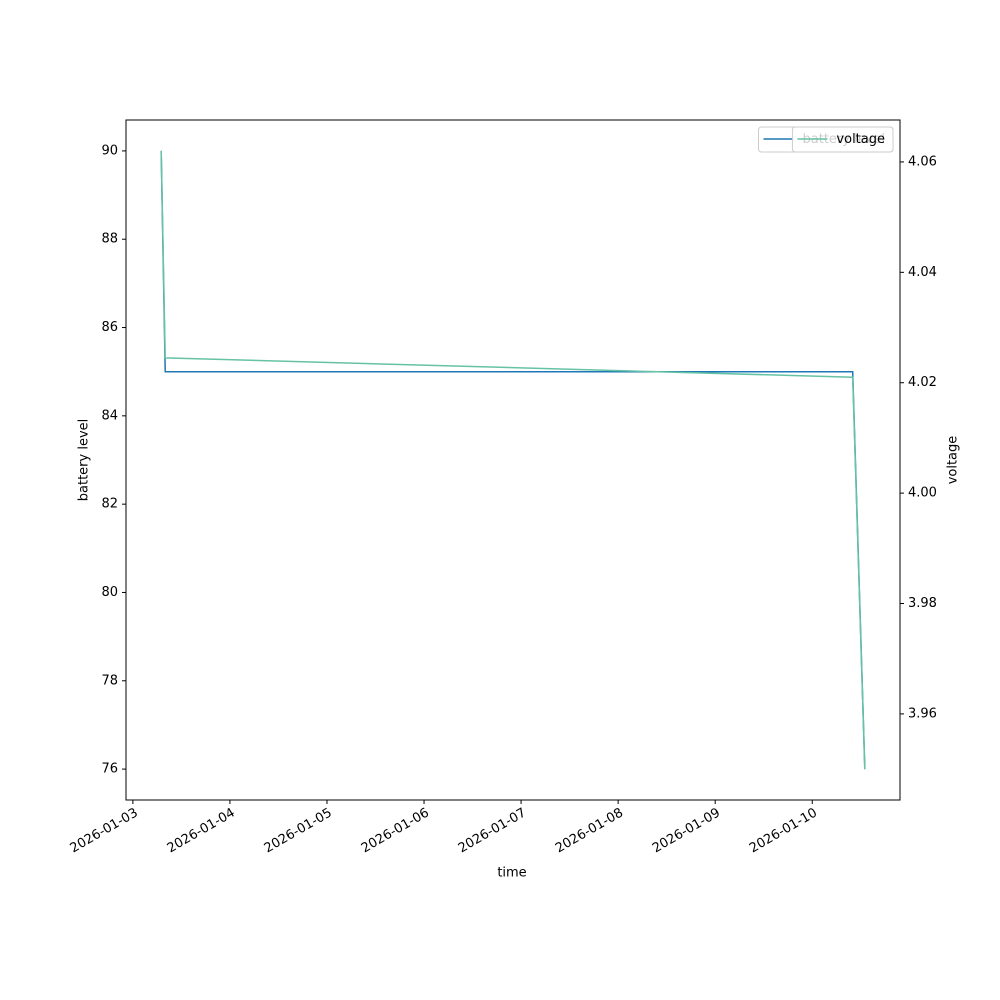 This screenshot has width=1000, height=1000. What do you see at coordinates (109, 680) in the screenshot?
I see `y-tick-label: 78` at bounding box center [109, 680].